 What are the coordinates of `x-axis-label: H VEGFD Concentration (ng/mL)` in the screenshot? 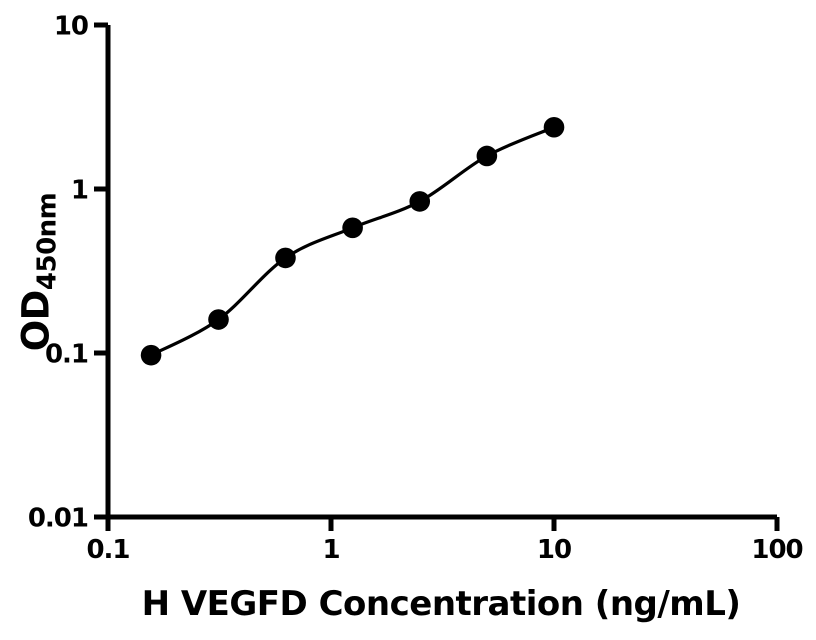 It's located at (441, 604).